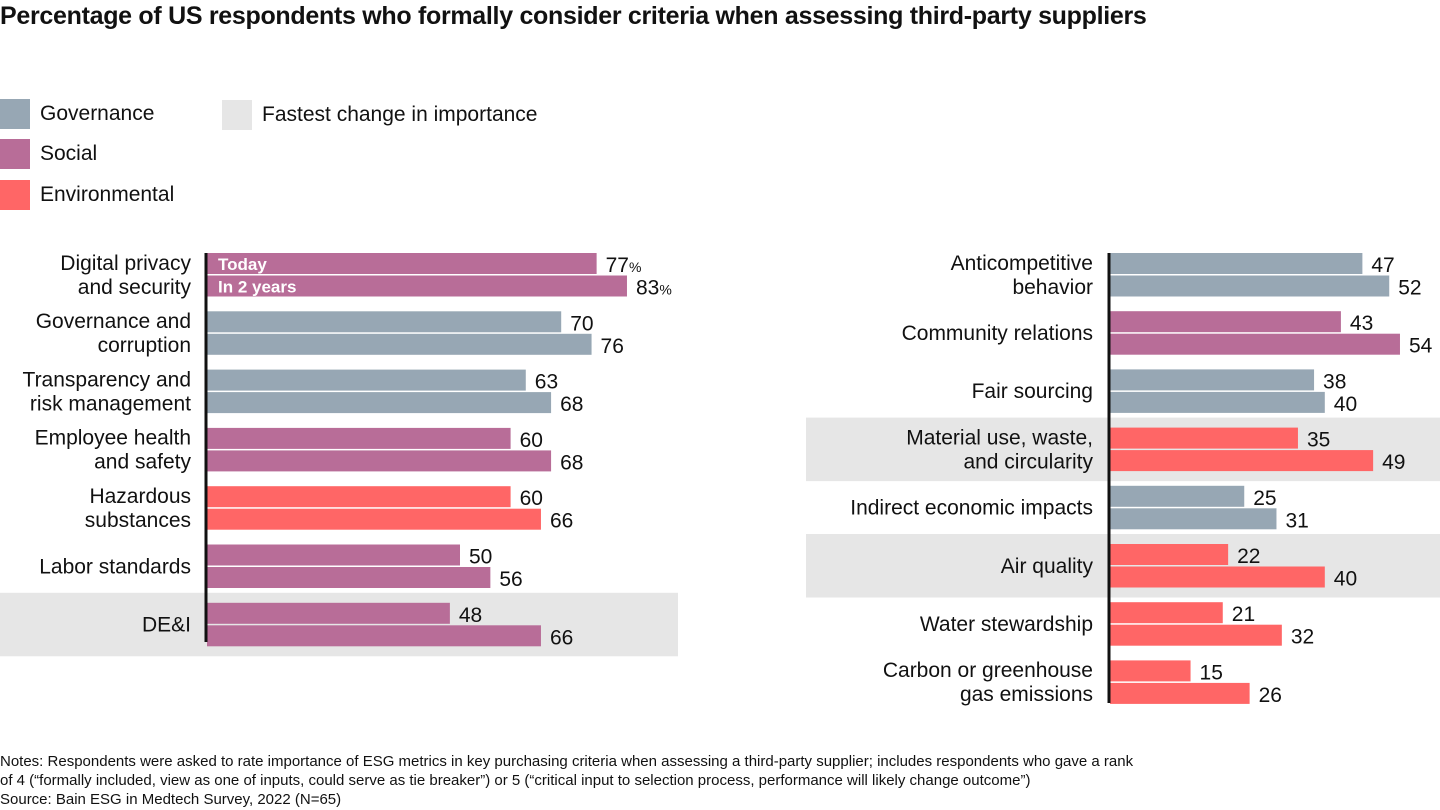 This screenshot has height=810, width=1440. Describe the element at coordinates (1382, 265) in the screenshot. I see `value-label-anticompetitive-behavior-today: 47` at that location.